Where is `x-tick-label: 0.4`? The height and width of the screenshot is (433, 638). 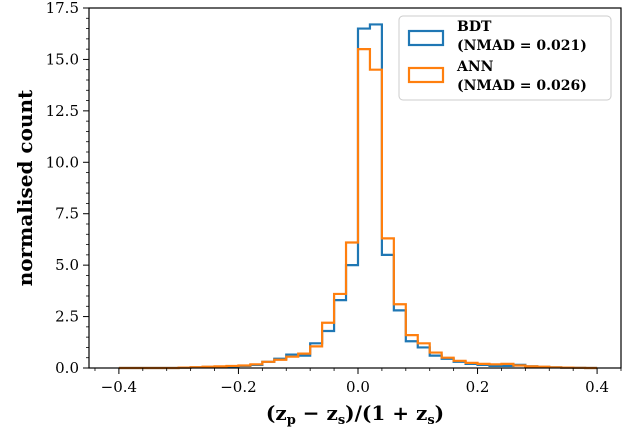 x-tick-label: 0.4 is located at coordinates (597, 387).